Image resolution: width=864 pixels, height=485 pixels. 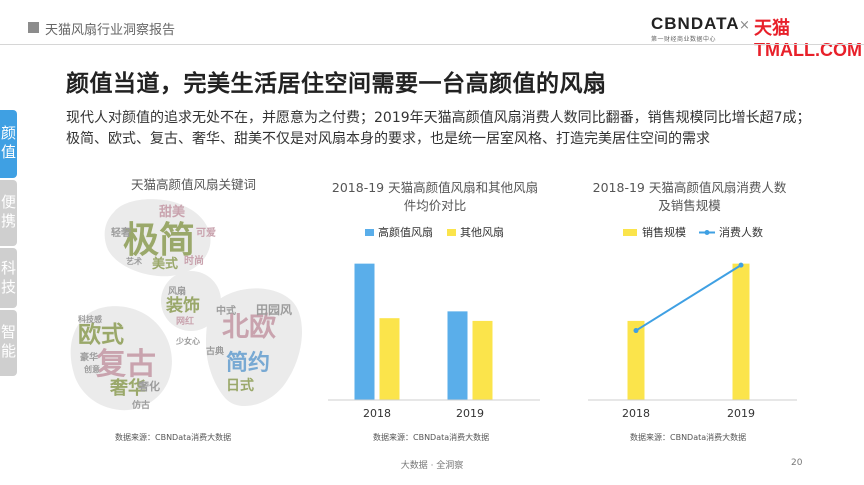 I want to click on wordcloud-word: 可爱, so click(x=206, y=232).